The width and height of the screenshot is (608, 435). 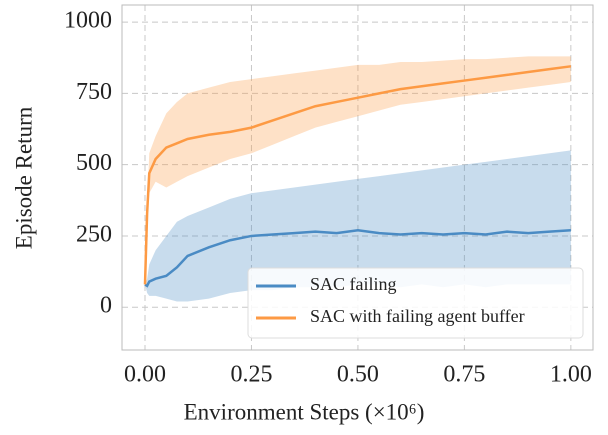 What do you see at coordinates (88, 21) in the screenshot?
I see `y-tick-label: 1000` at bounding box center [88, 21].